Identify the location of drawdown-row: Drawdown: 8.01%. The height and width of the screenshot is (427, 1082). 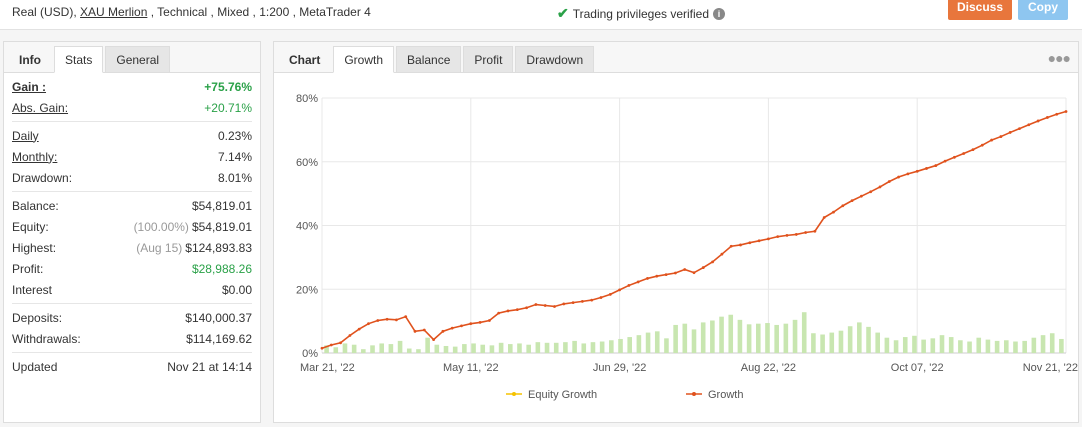
(132, 177).